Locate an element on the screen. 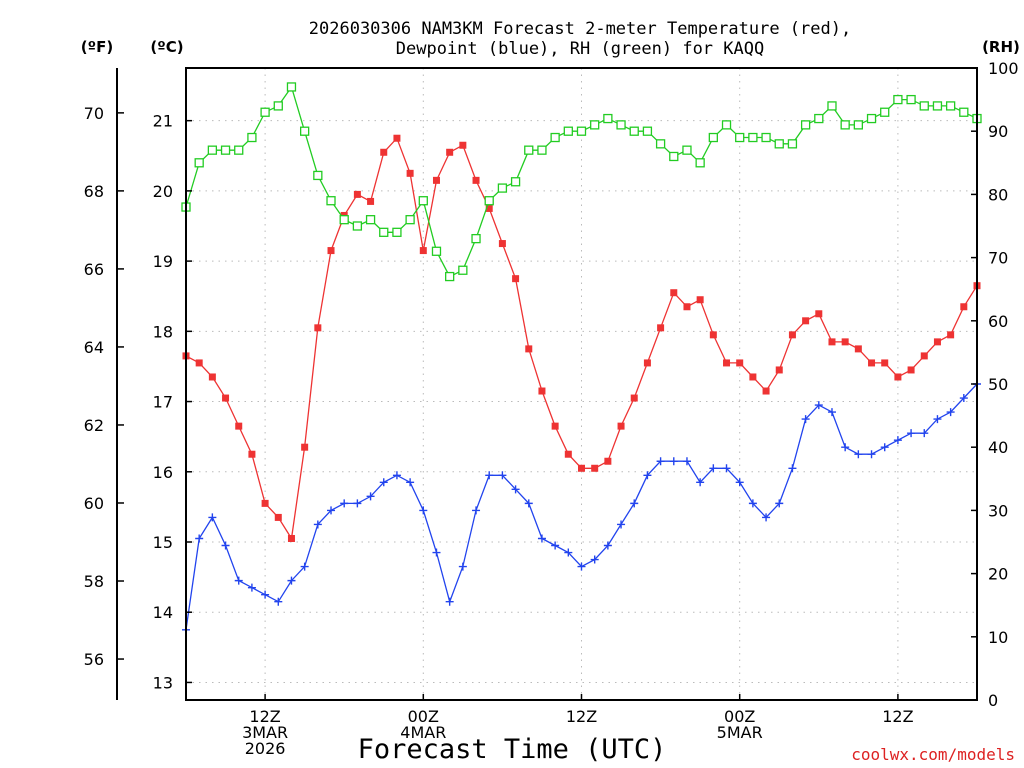 This screenshot has width=1024, height=768. fahrenheit-tick-label: 60 is located at coordinates (94, 503).